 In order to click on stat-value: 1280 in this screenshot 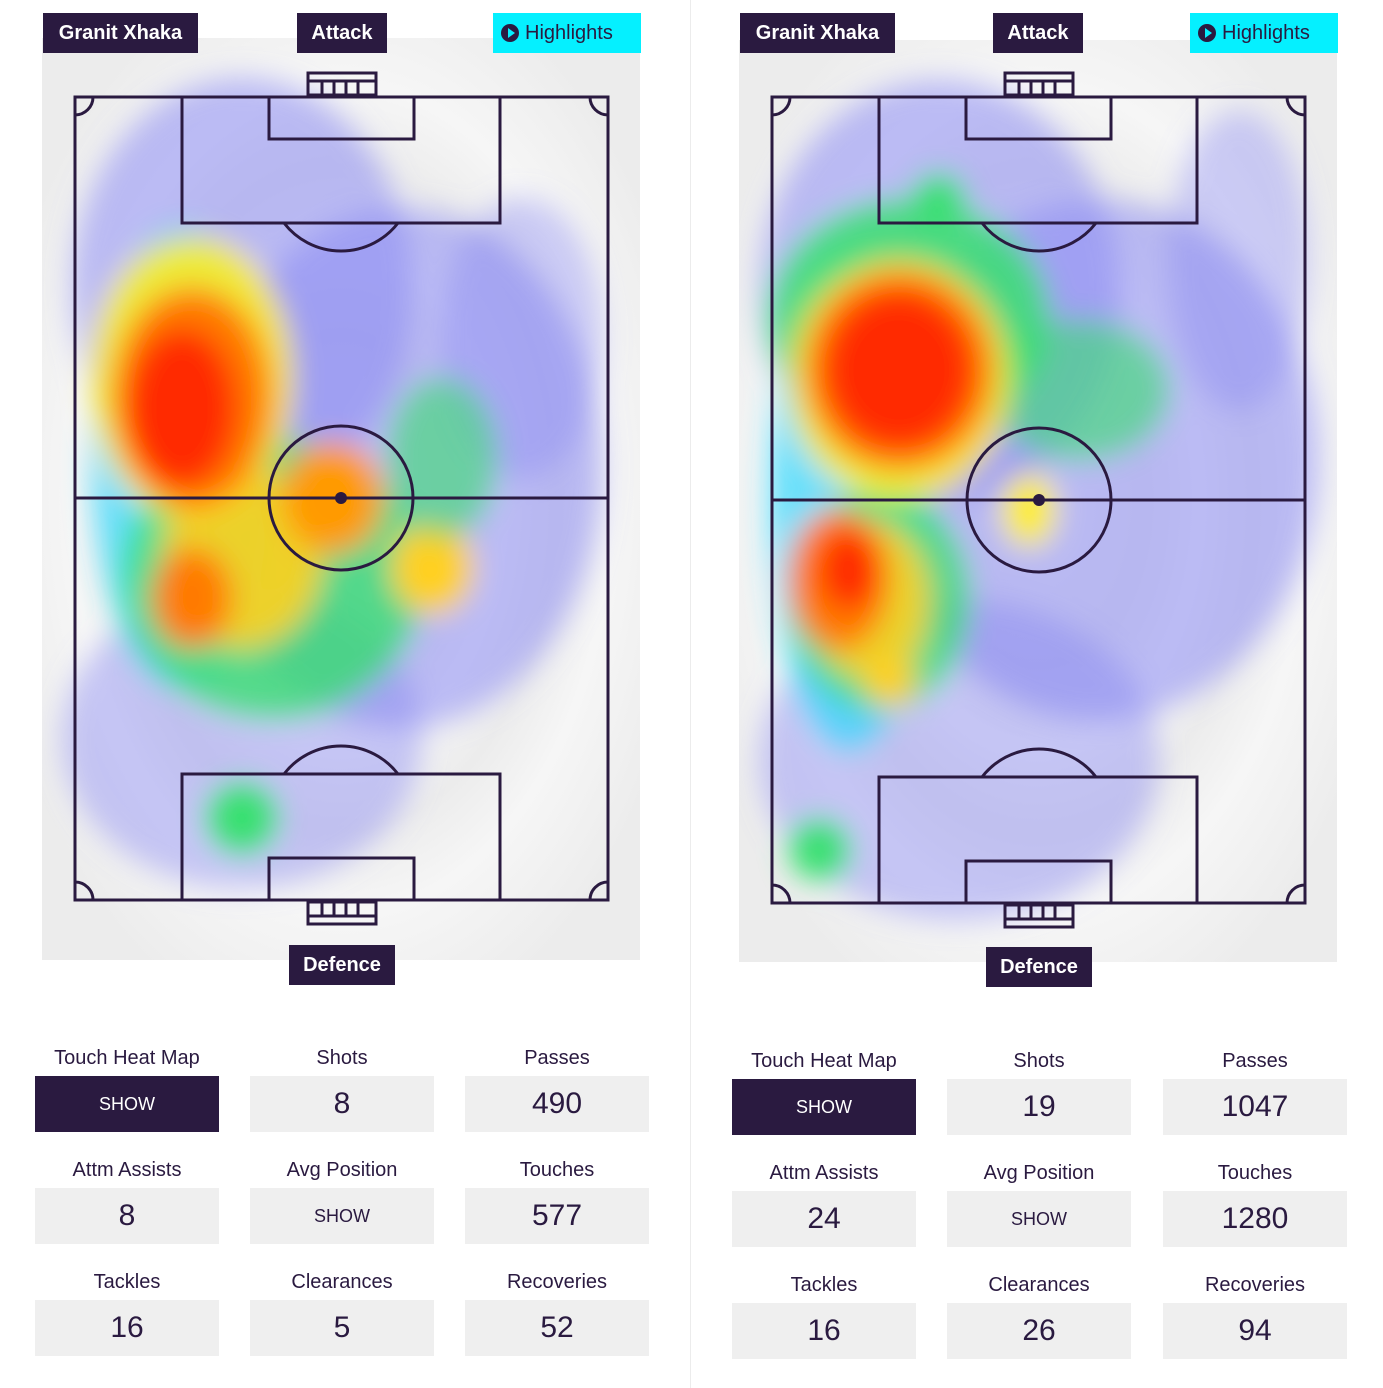, I will do `click(1255, 1219)`.